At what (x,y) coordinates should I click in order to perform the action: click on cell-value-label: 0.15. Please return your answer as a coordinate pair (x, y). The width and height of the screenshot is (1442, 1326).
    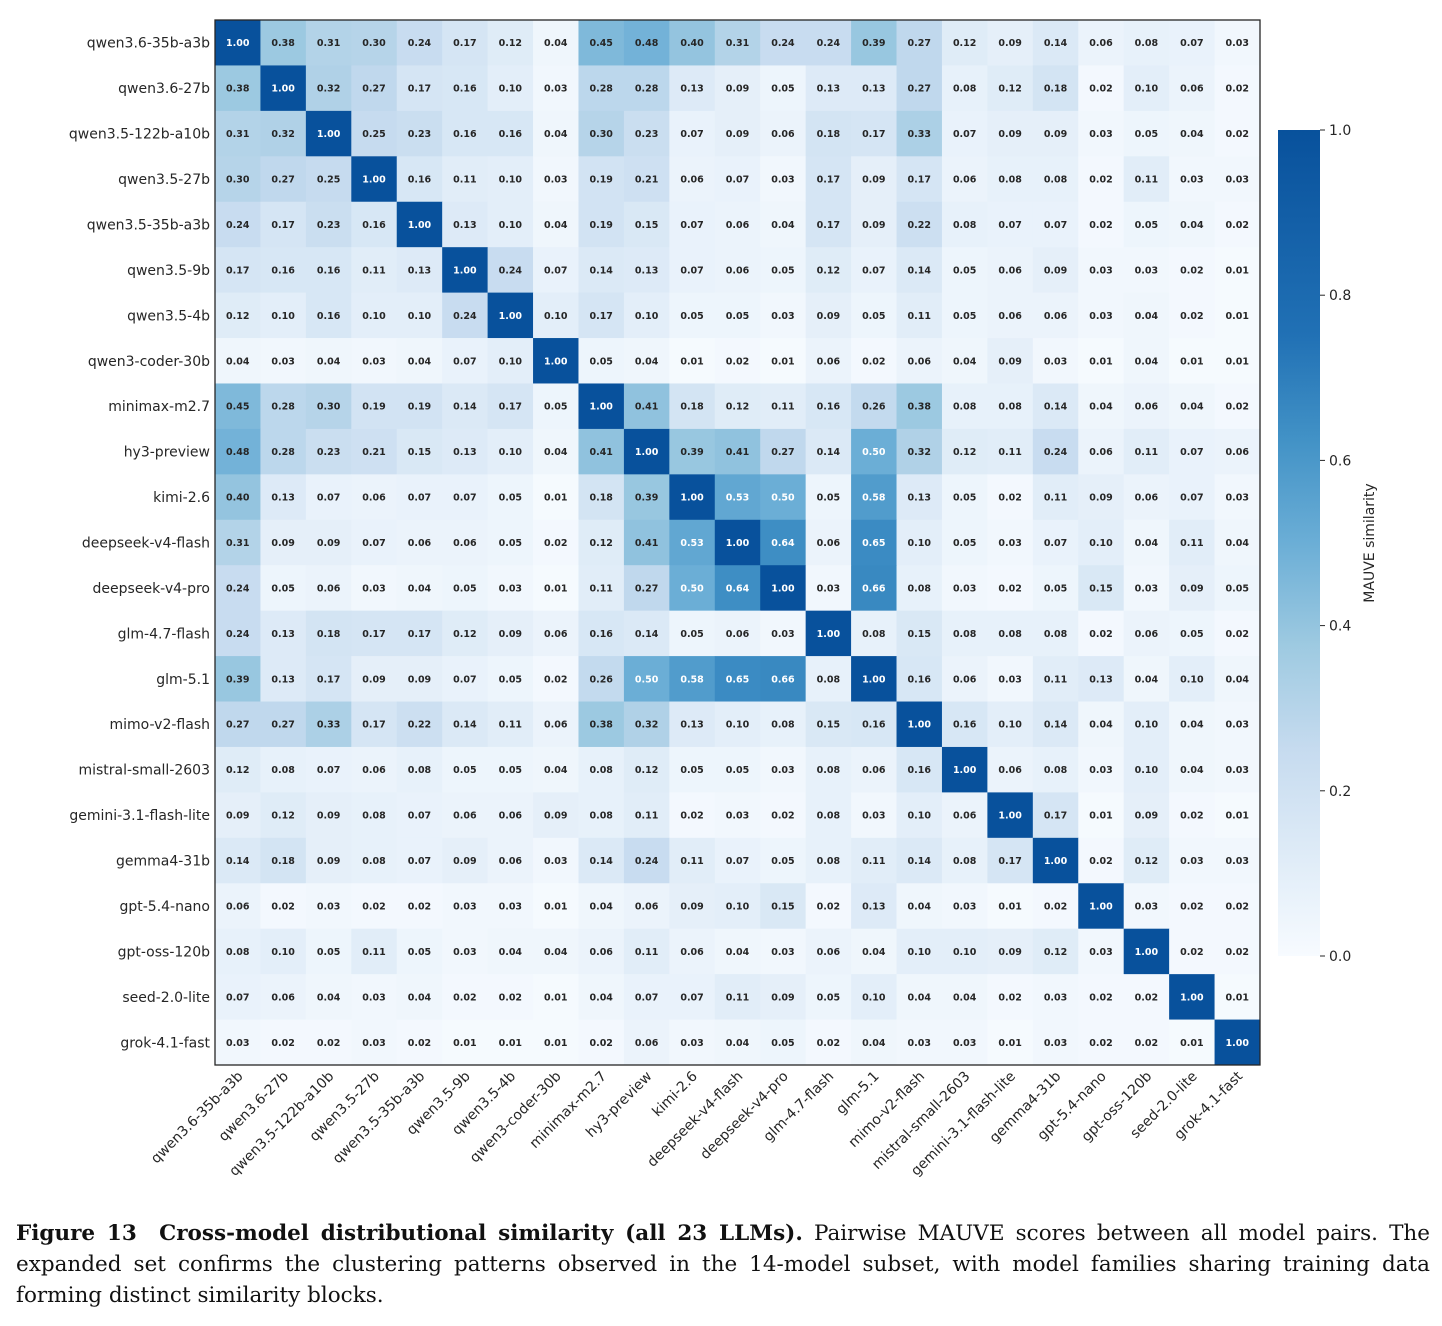
    Looking at the image, I should click on (782, 906).